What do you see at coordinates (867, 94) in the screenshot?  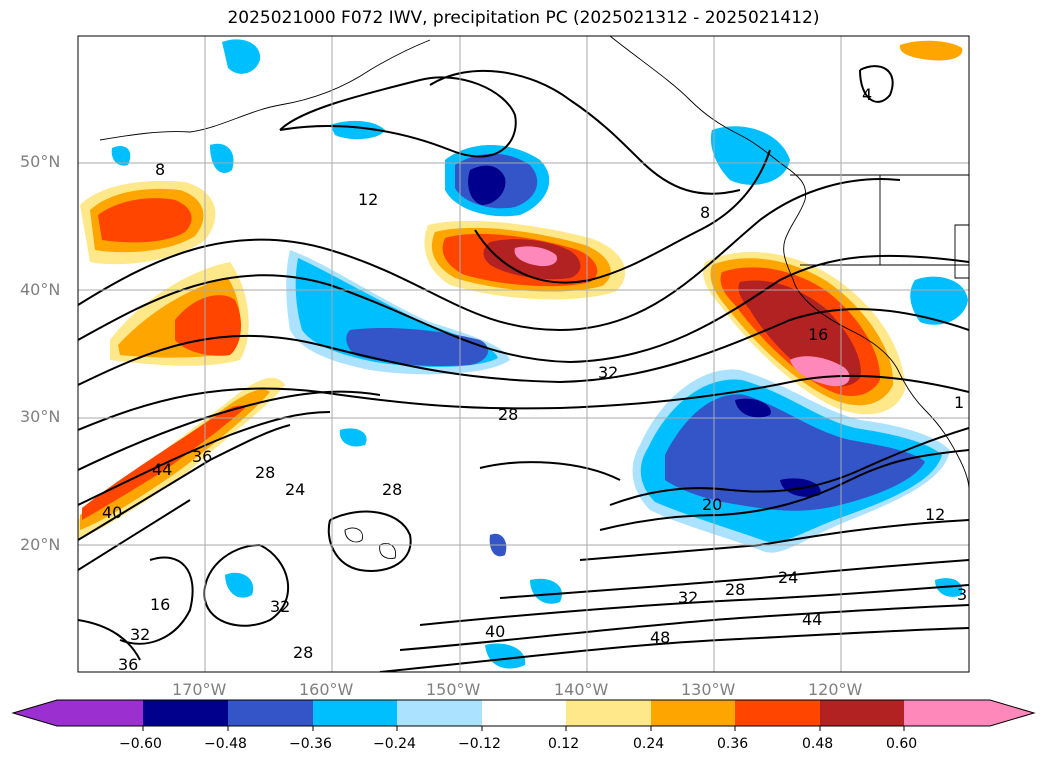 I see `contour-label: 4` at bounding box center [867, 94].